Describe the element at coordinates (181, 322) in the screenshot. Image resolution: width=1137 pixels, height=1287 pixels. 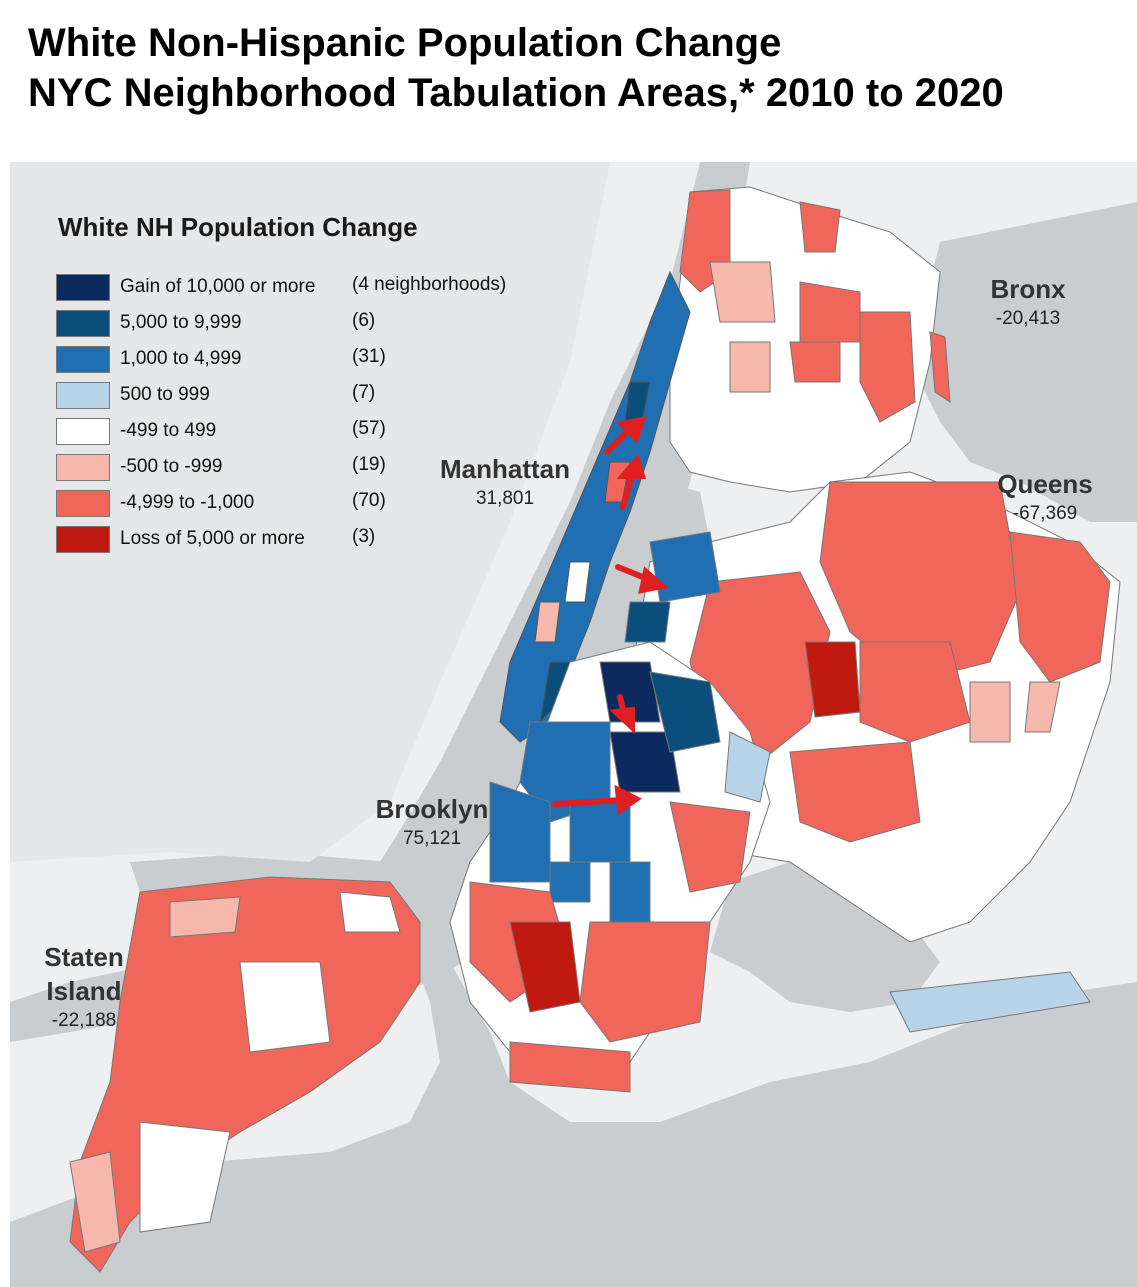
I see `legend-label: 5,000 to 9,999` at that location.